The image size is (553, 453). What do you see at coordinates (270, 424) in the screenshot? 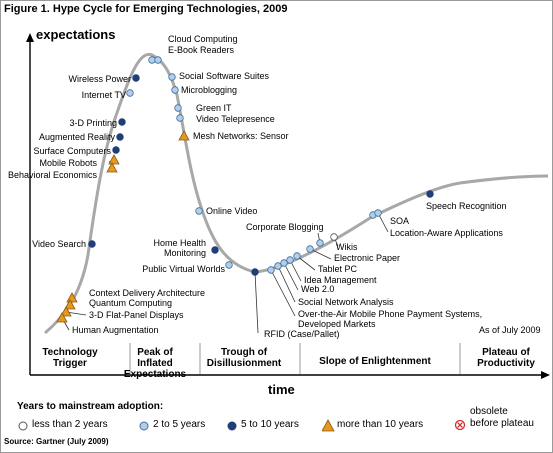
I see `legend-label: 5 to 10 years` at bounding box center [270, 424].